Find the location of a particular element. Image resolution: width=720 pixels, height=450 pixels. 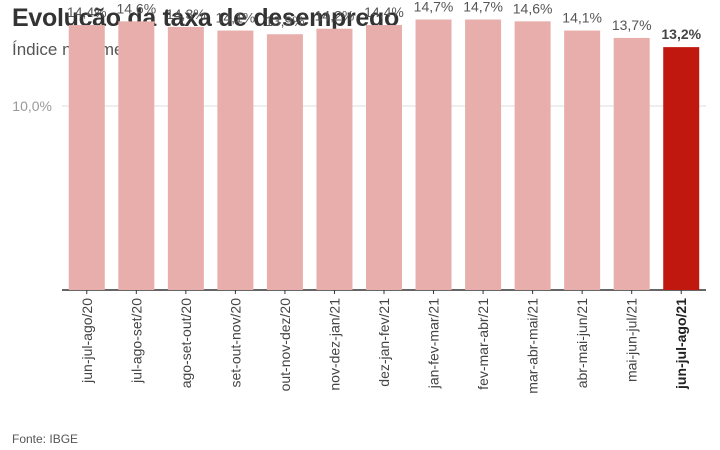

x-tick-label: jan-fev-mar/21 is located at coordinates (434, 343).